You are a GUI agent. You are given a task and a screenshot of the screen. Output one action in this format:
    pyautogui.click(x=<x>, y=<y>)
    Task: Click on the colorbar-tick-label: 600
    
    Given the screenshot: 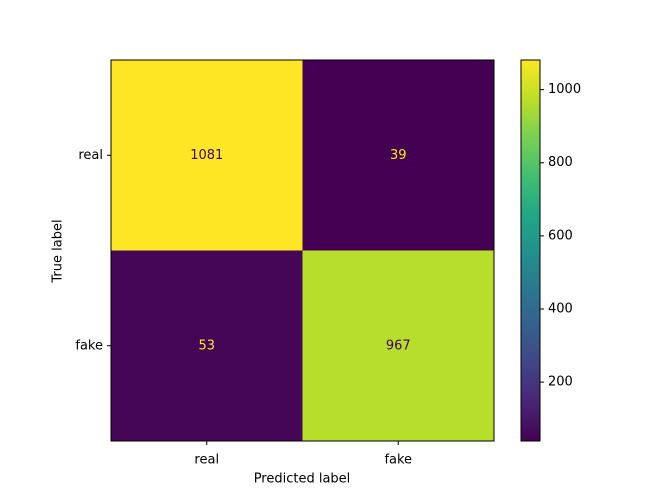 What is the action you would take?
    pyautogui.click(x=560, y=235)
    